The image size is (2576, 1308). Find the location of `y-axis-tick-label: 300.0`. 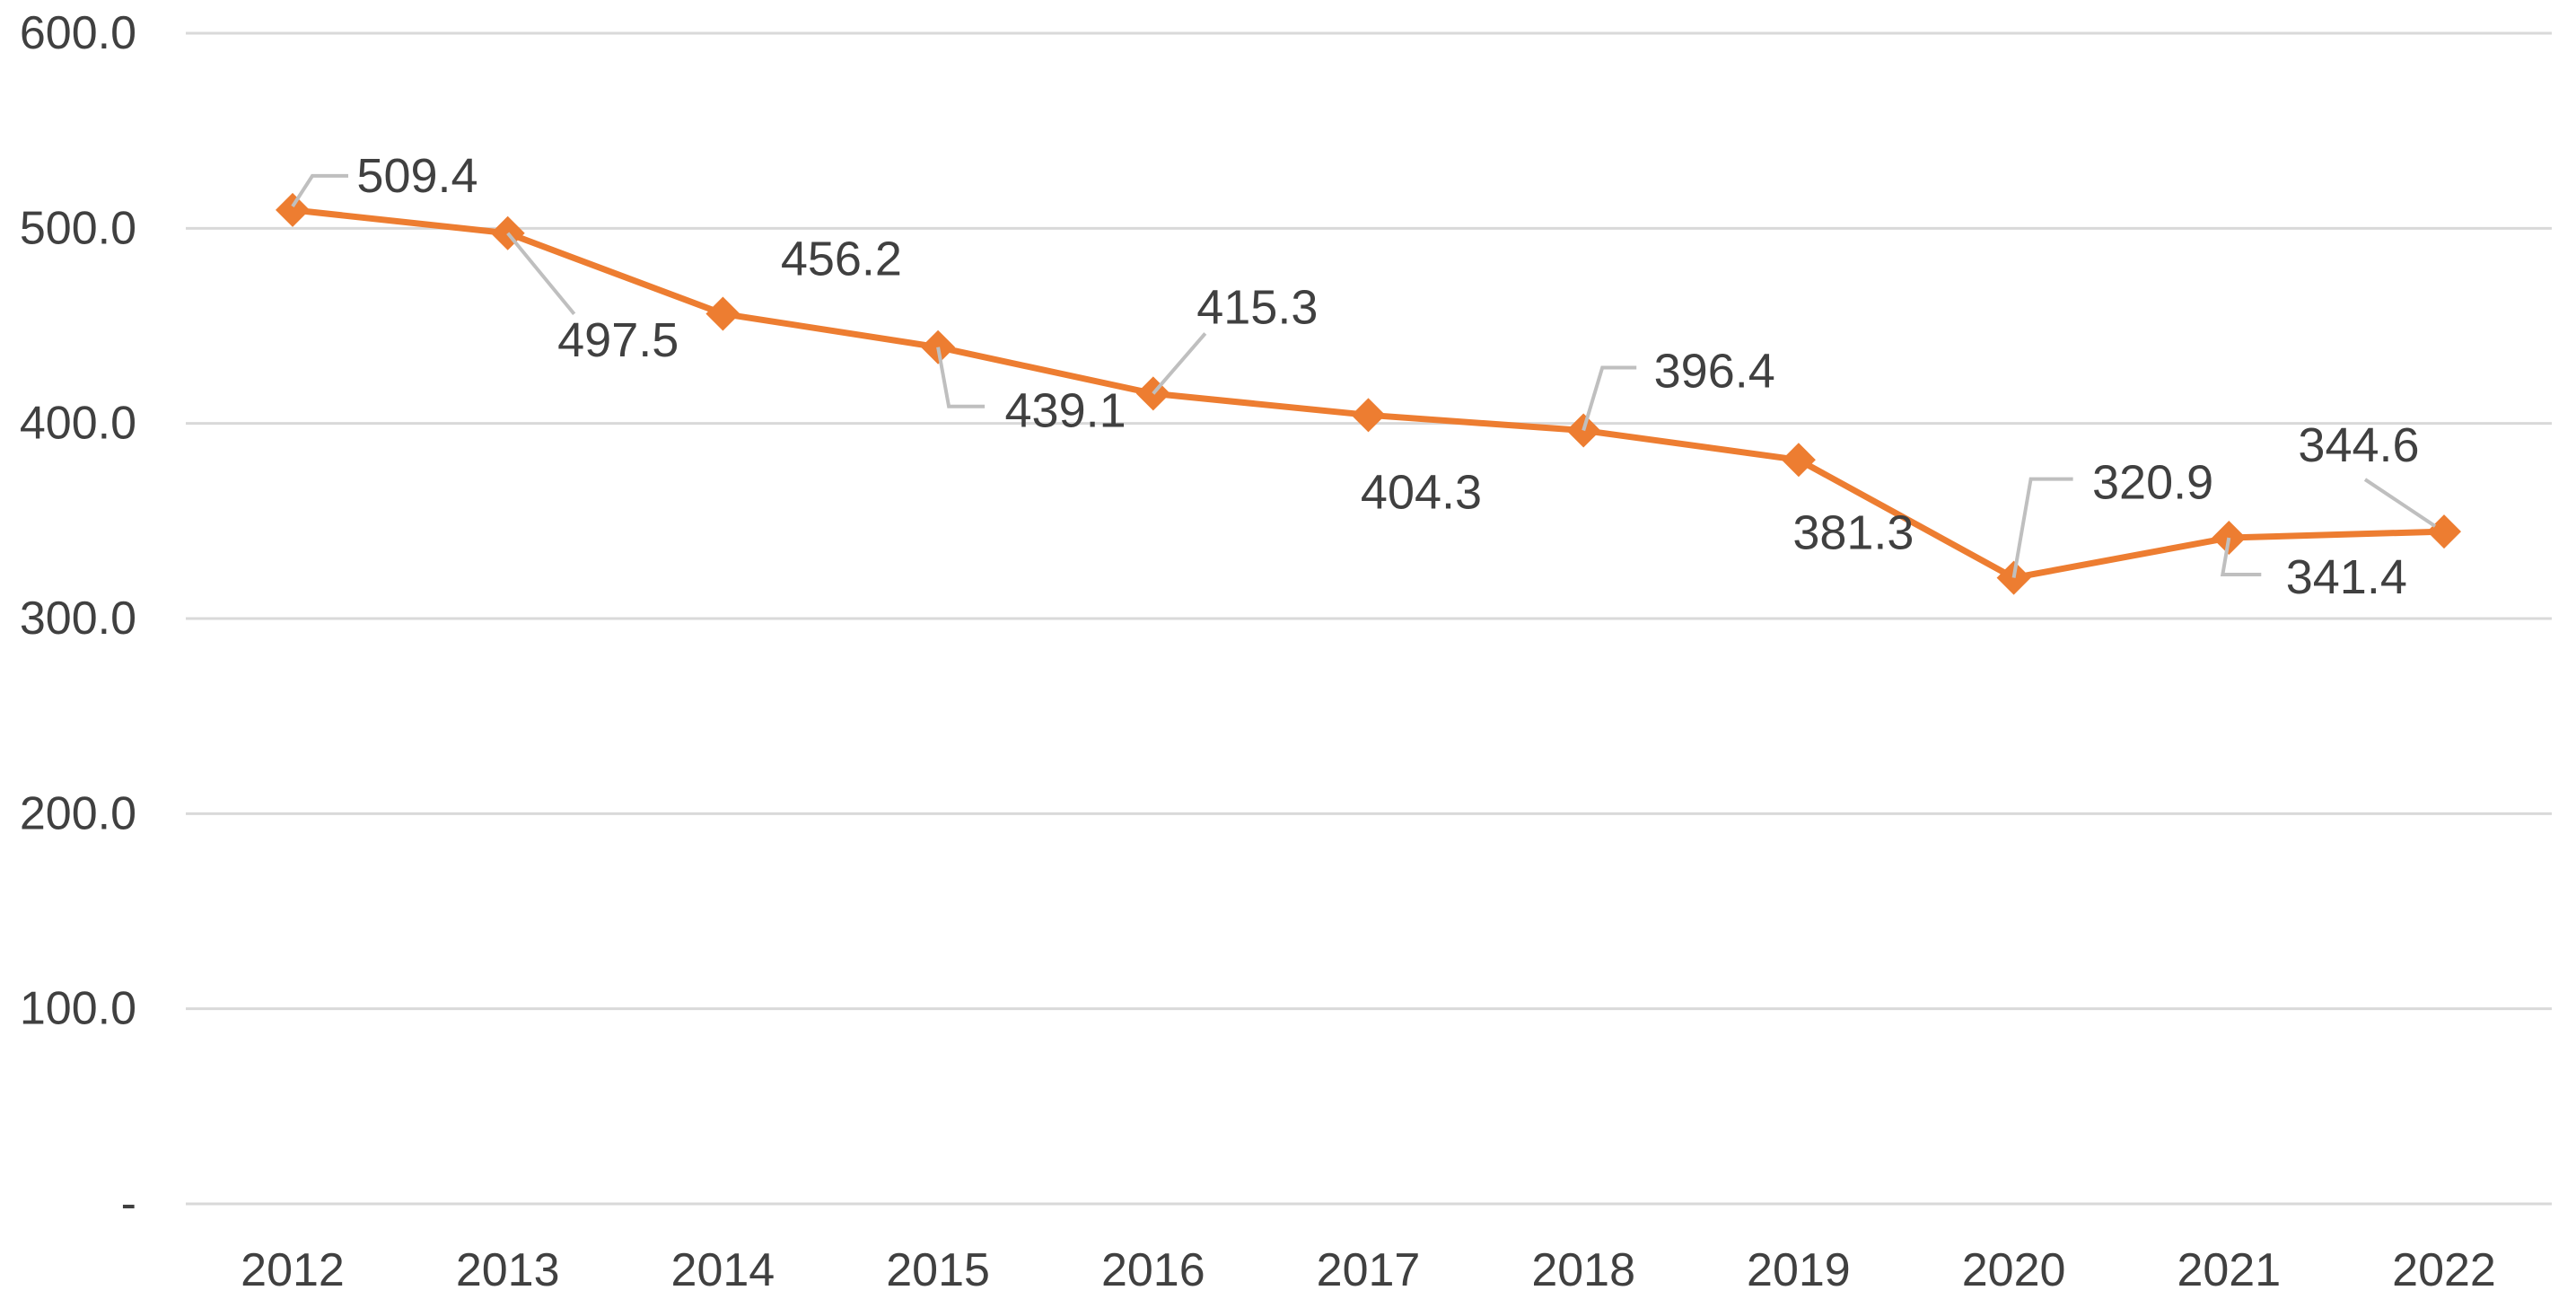

y-axis-tick-label: 300.0 is located at coordinates (78, 619).